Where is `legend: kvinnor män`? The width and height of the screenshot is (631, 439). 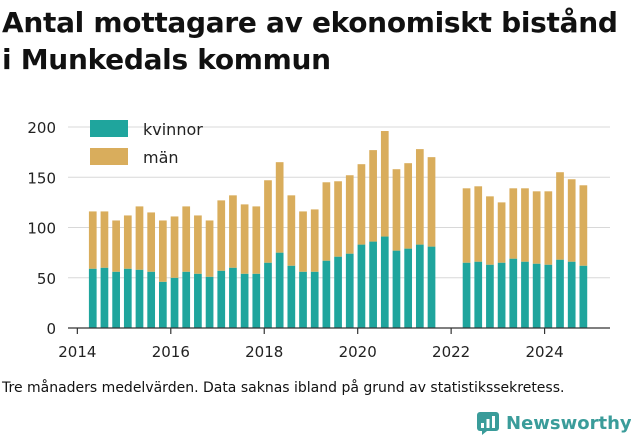
legend: kvinnor män is located at coordinates (146, 143).